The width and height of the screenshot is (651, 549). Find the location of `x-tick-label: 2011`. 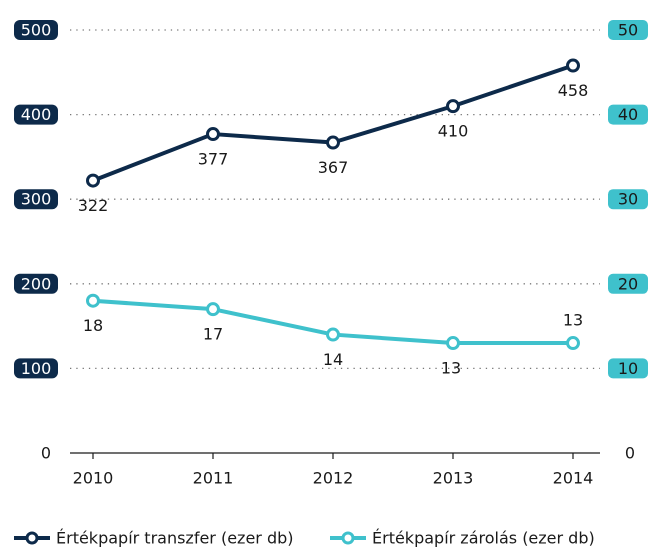

x-tick-label: 2011 is located at coordinates (213, 478).